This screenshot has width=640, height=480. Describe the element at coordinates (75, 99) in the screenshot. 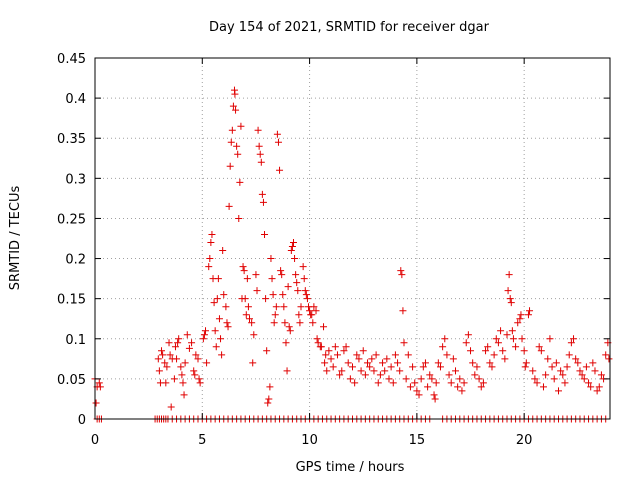

I see `y-tick-label: 0.4` at that location.